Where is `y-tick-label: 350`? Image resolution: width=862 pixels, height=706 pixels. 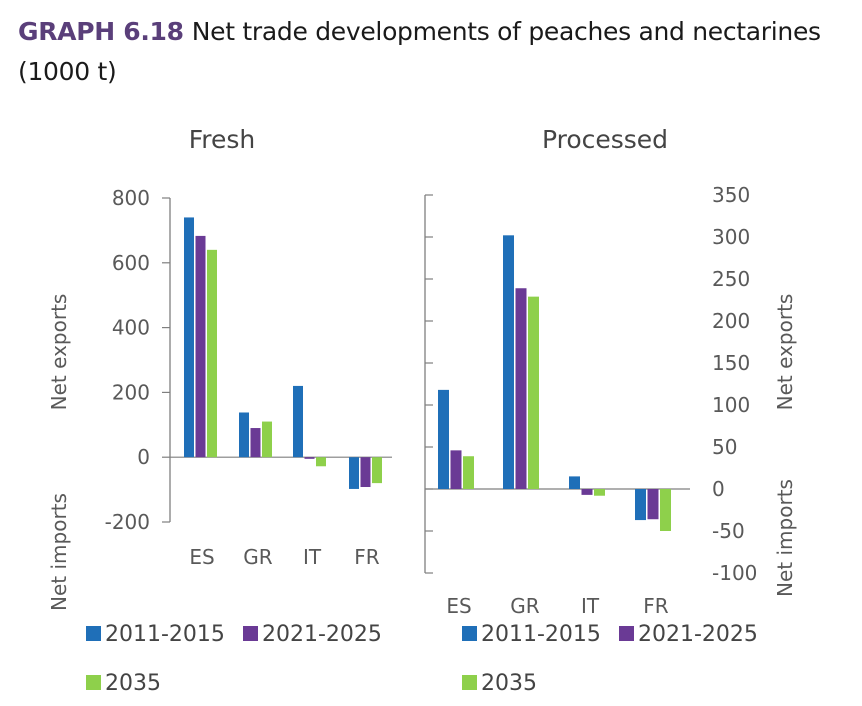 y-tick-label: 350 is located at coordinates (731, 195).